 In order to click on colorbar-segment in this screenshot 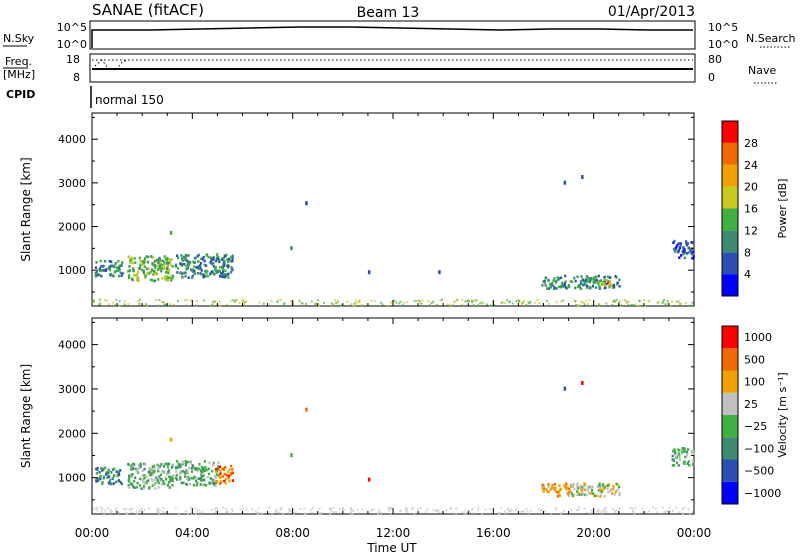, I will do `click(730, 153)`.